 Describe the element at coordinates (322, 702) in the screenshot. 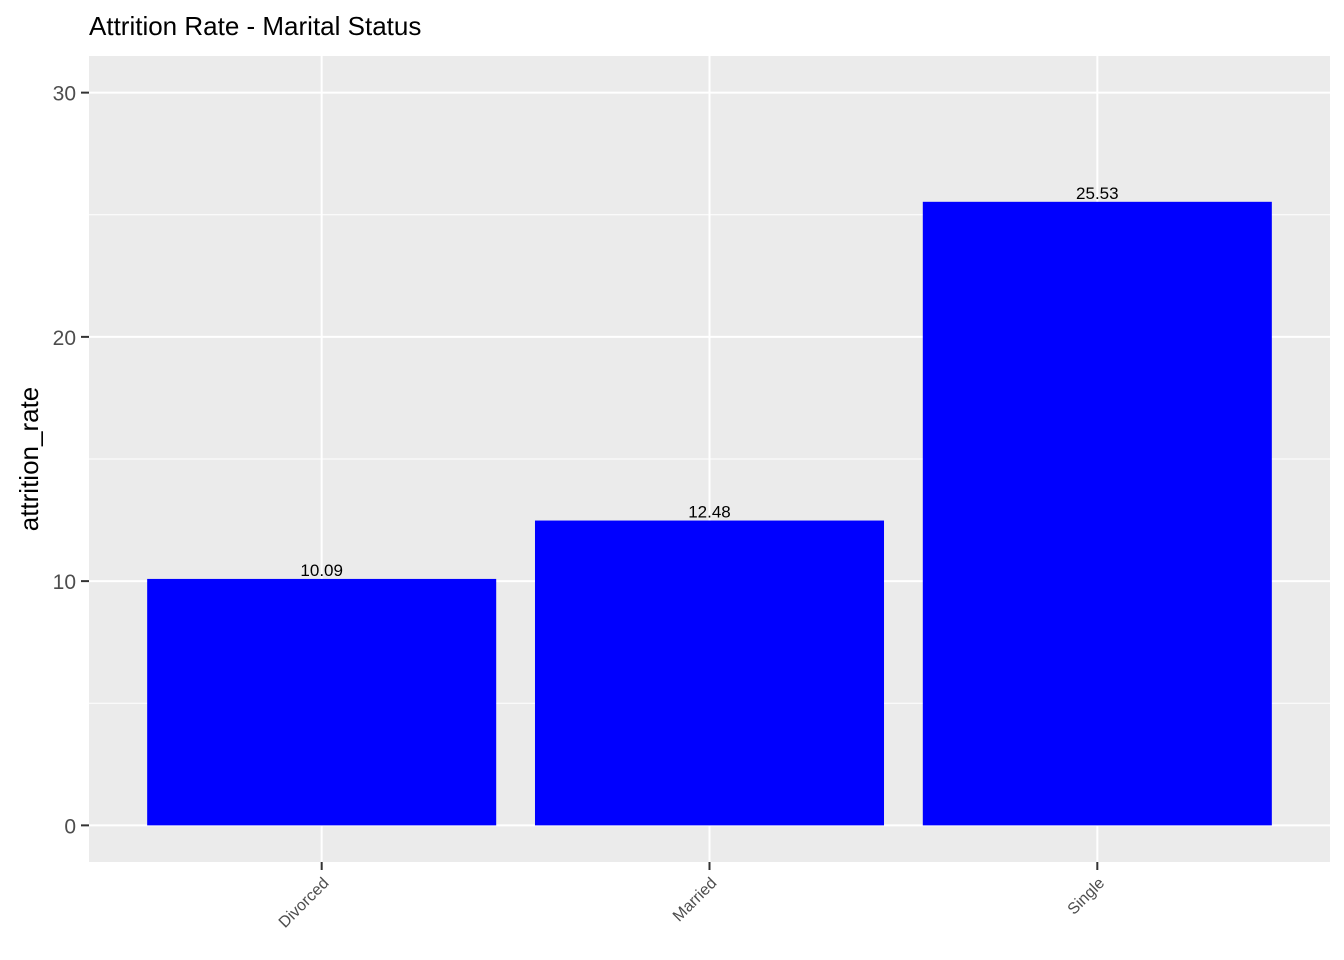

I see `bar-divorced` at that location.